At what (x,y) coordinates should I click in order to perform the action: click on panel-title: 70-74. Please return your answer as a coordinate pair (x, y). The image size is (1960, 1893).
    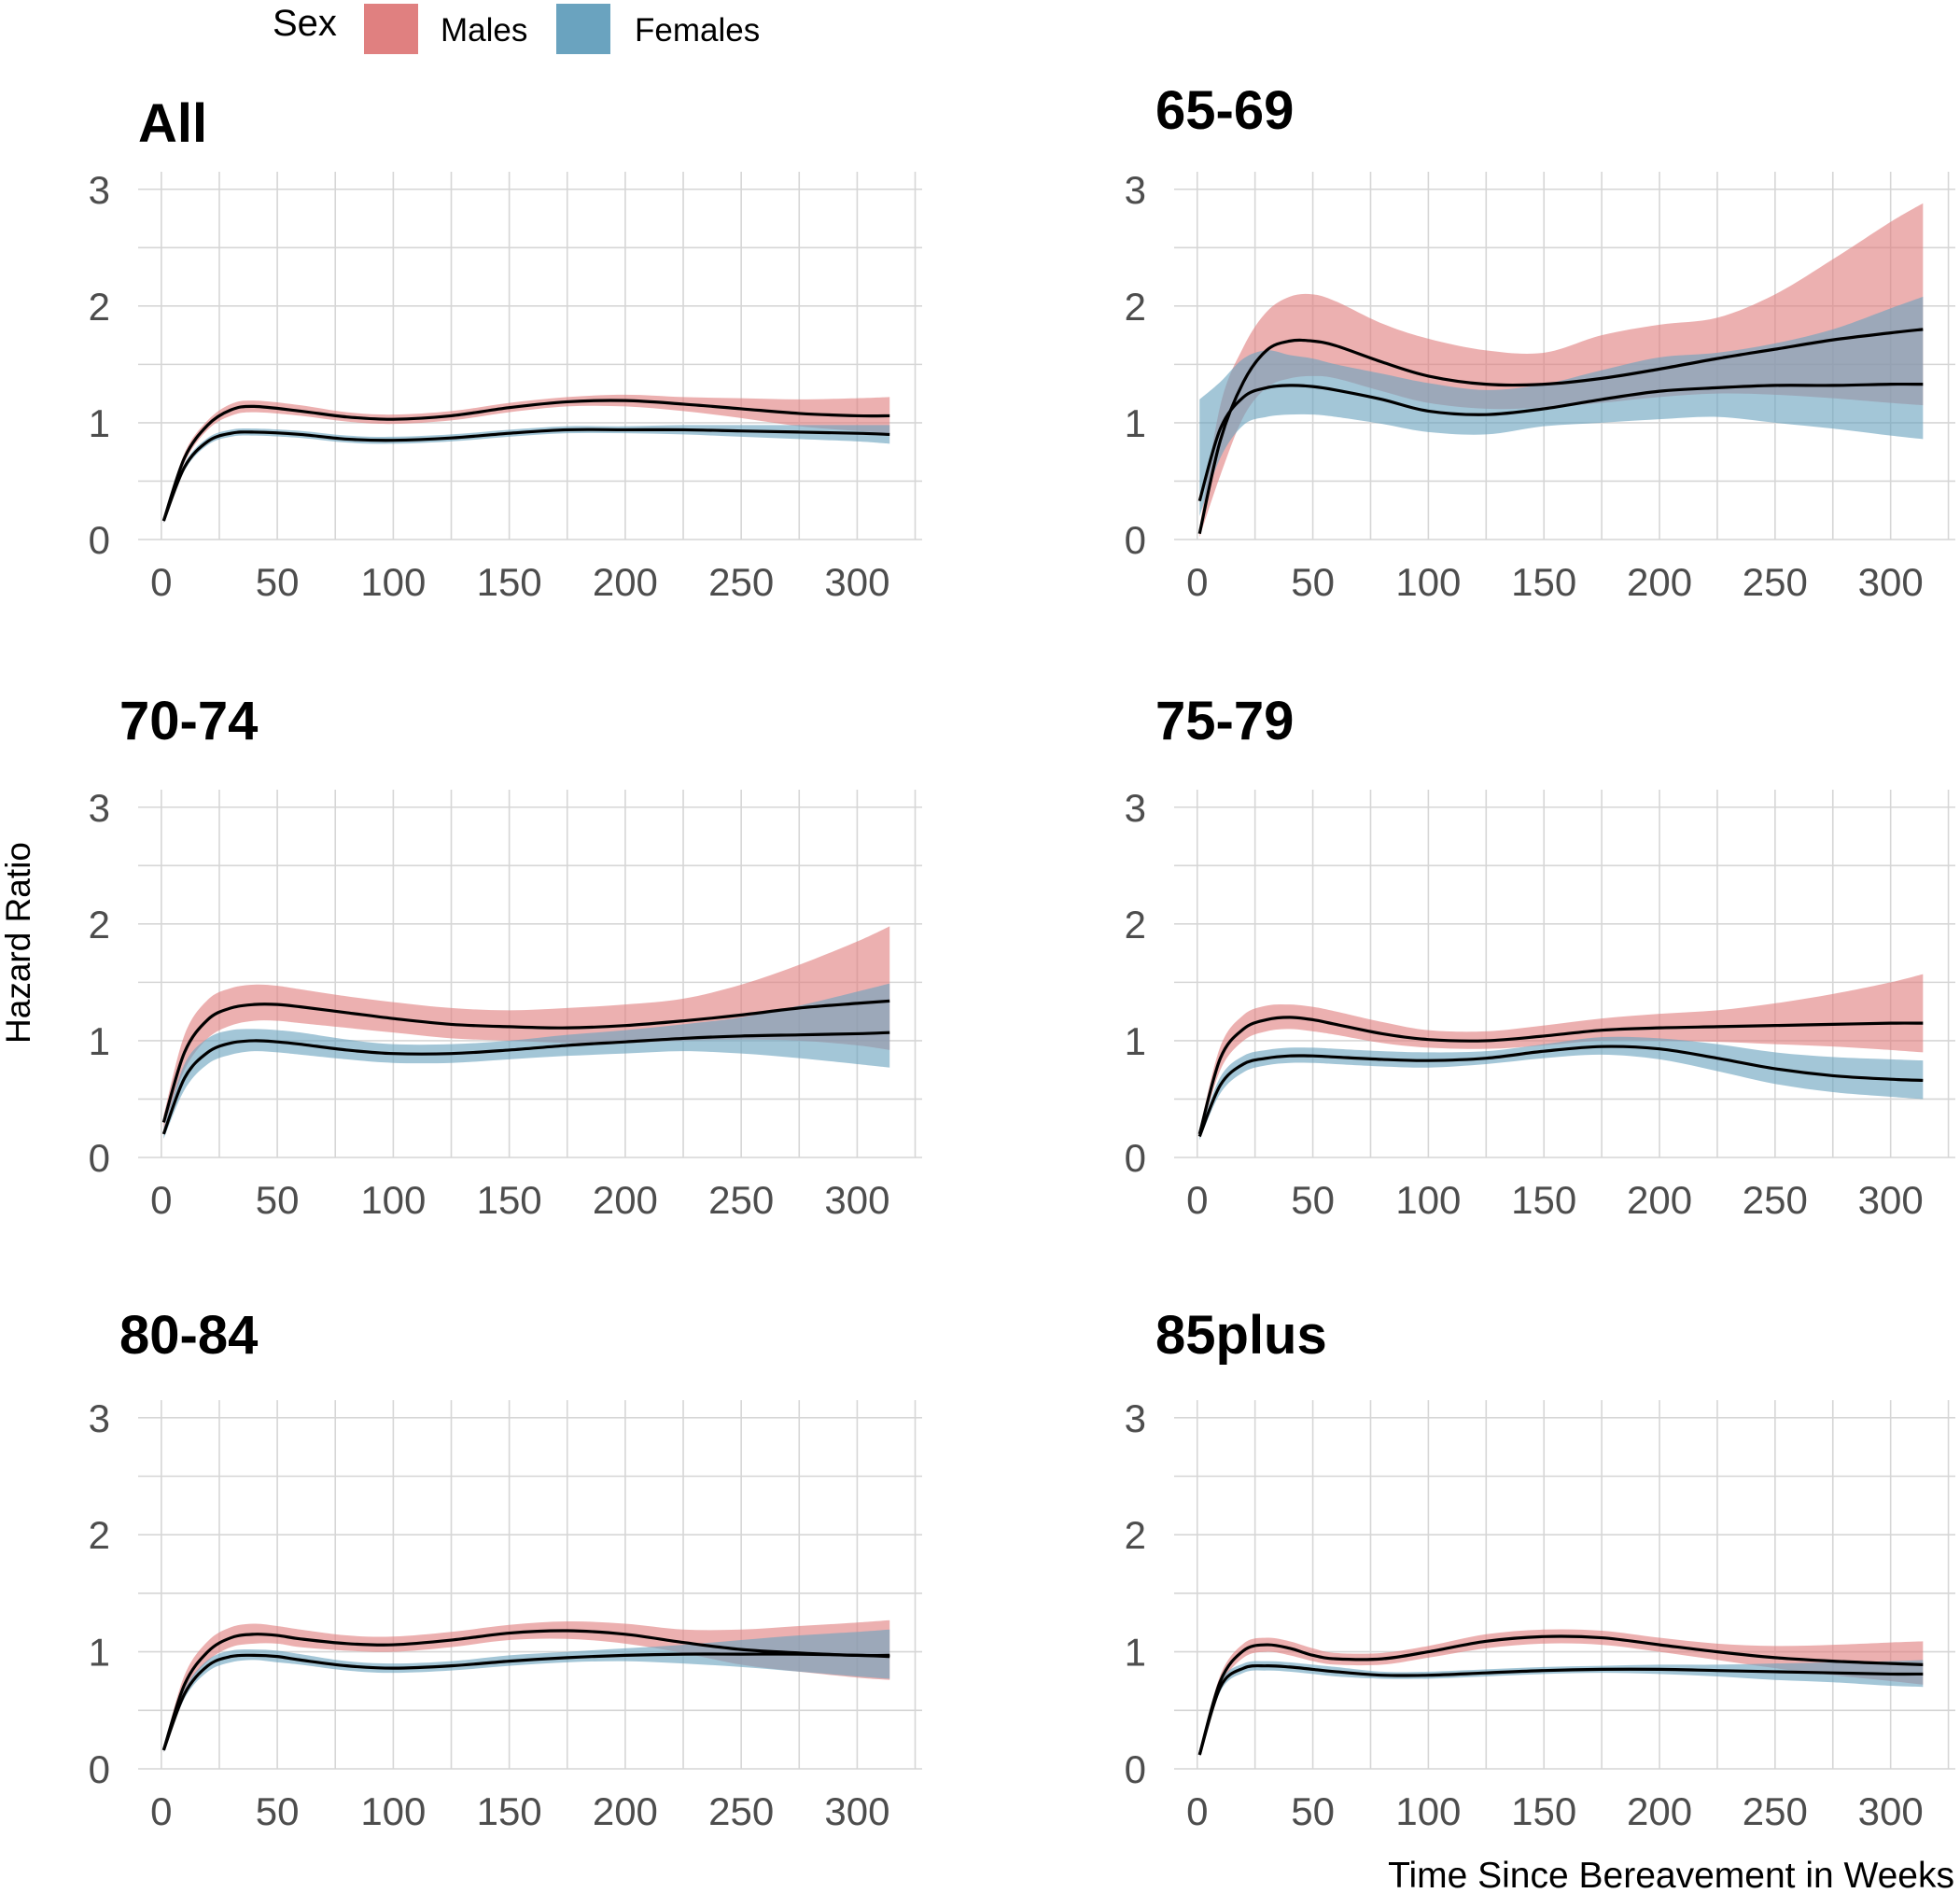
    Looking at the image, I should click on (188, 721).